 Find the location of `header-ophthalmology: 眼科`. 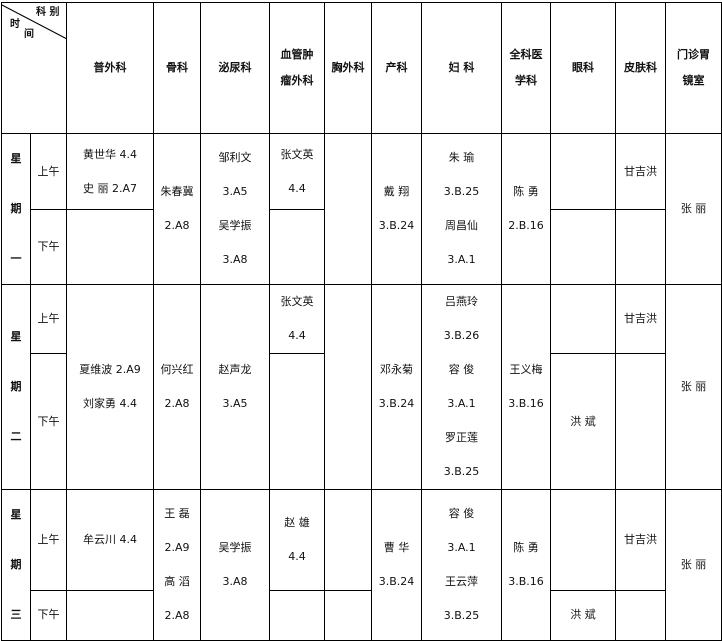

header-ophthalmology: 眼科 is located at coordinates (583, 68).